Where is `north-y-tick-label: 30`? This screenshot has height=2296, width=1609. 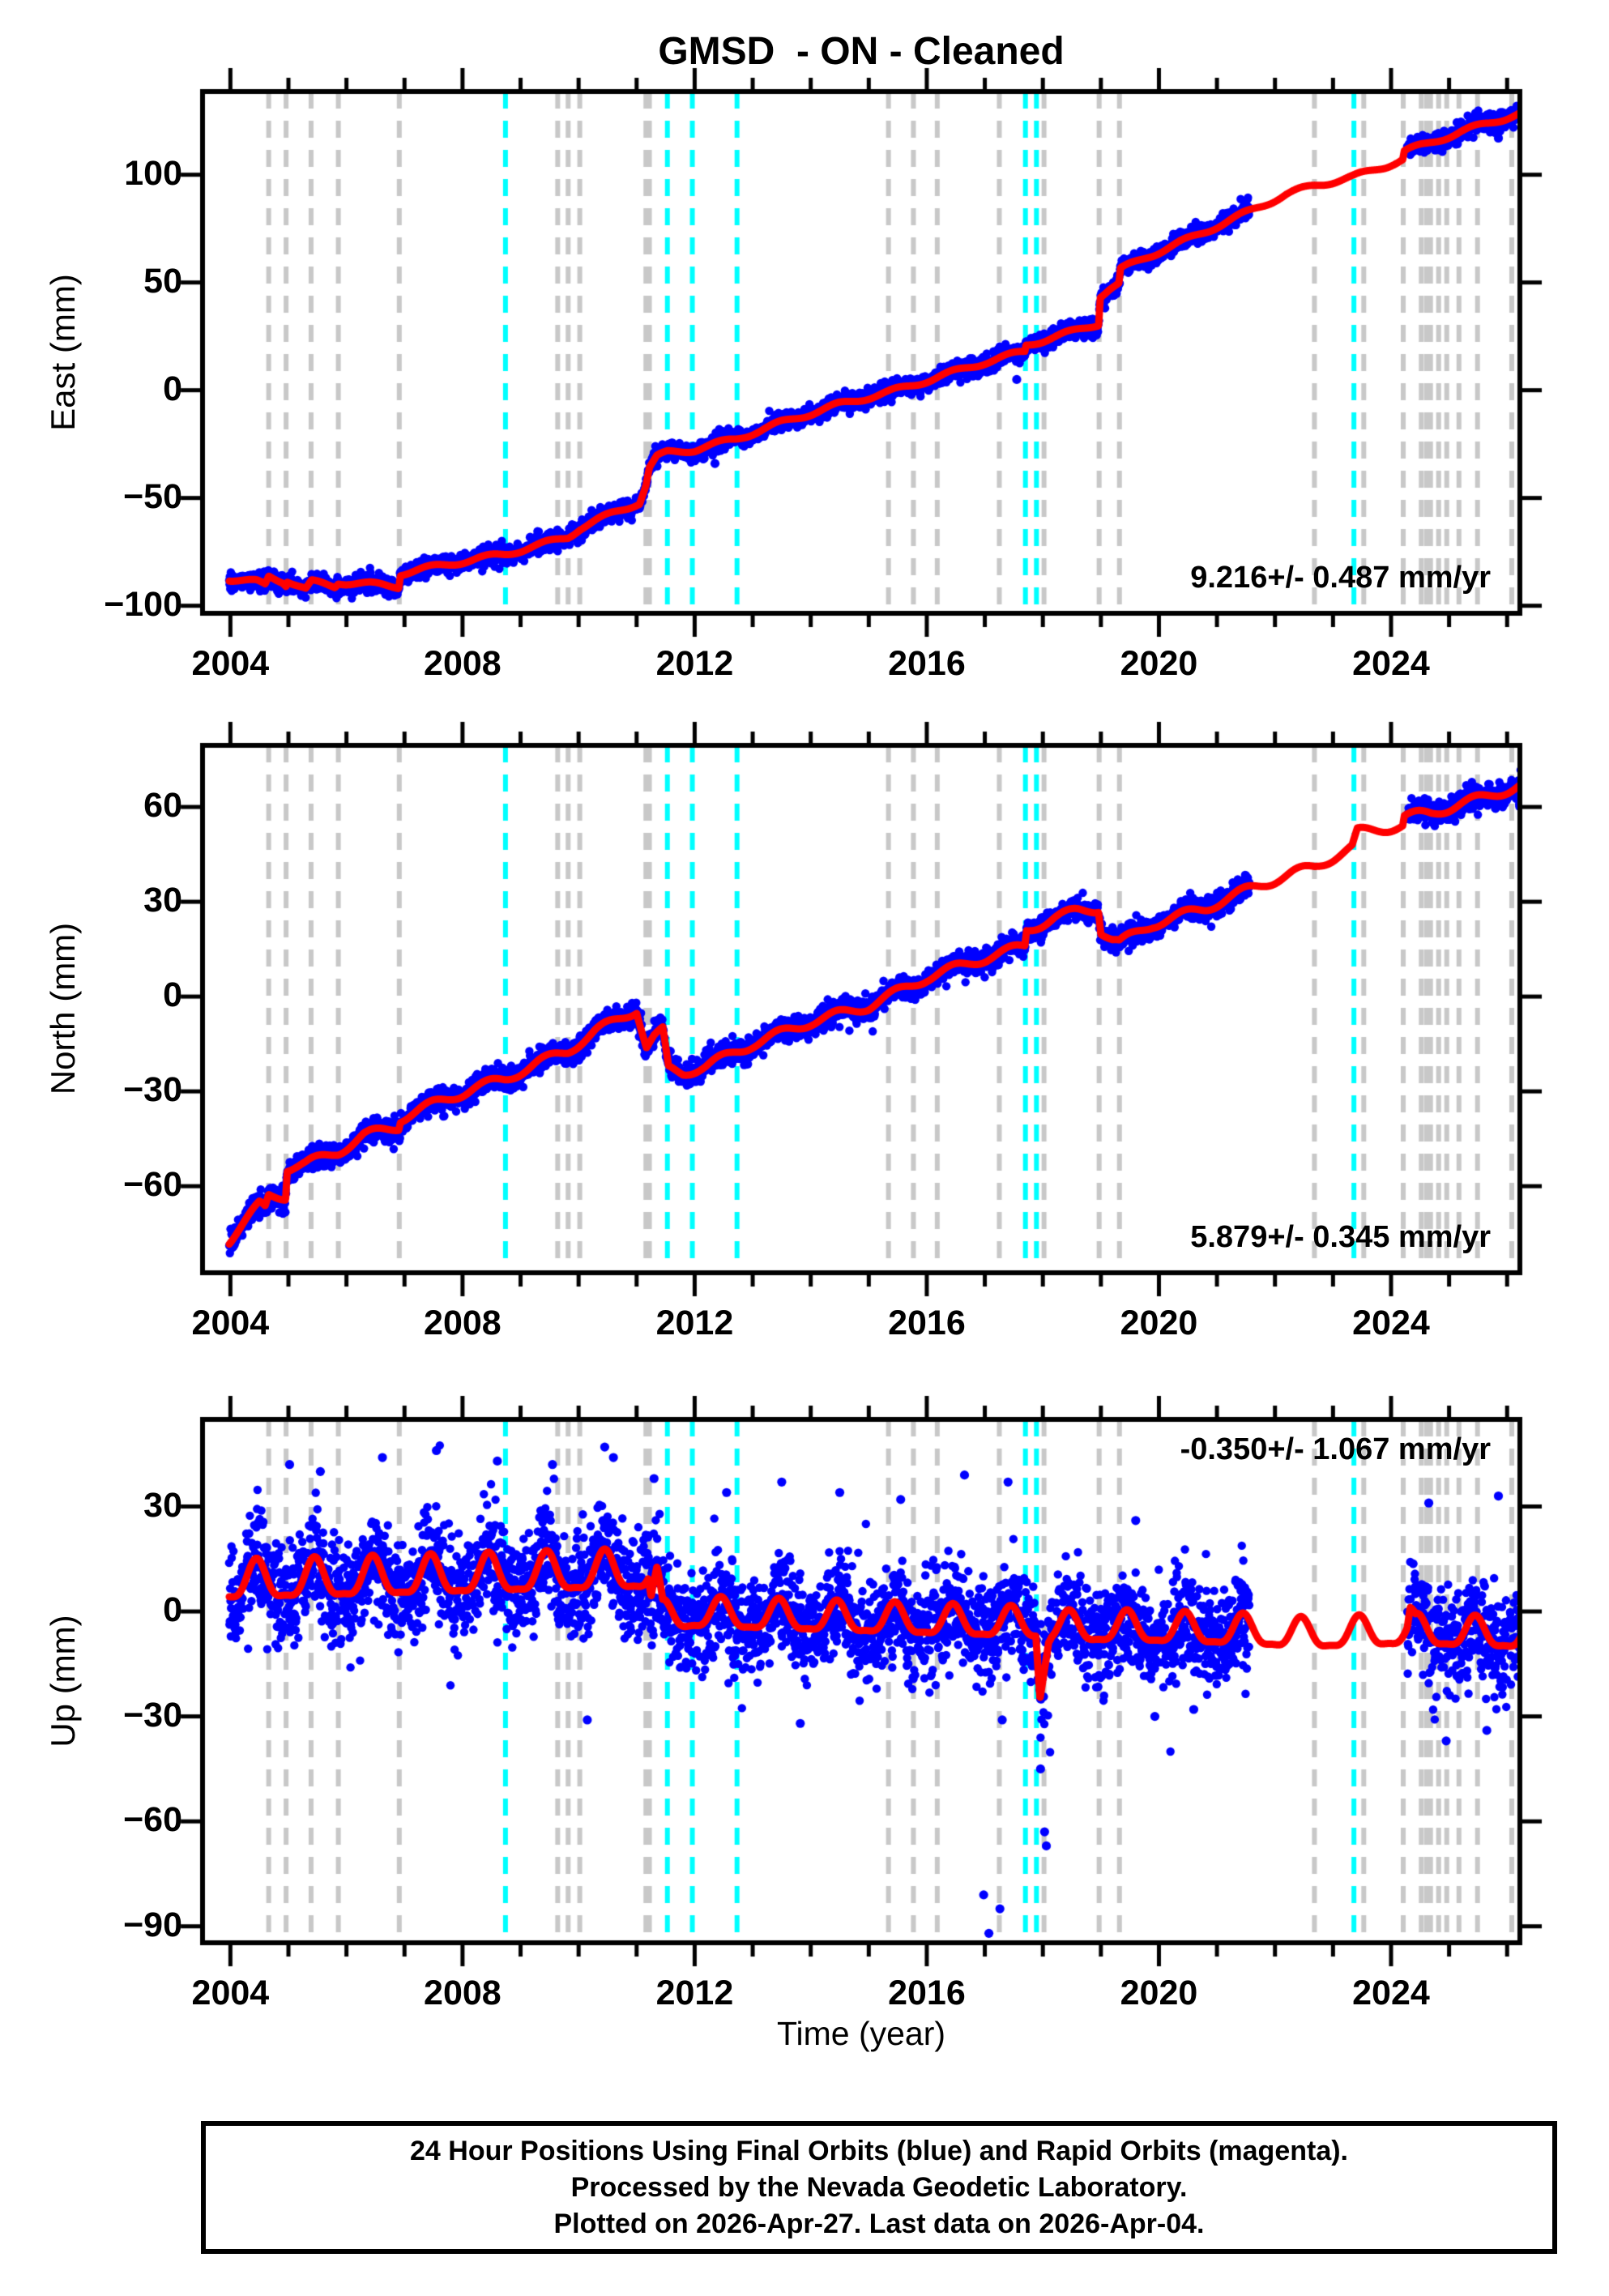
north-y-tick-label: 30 is located at coordinates (162, 900).